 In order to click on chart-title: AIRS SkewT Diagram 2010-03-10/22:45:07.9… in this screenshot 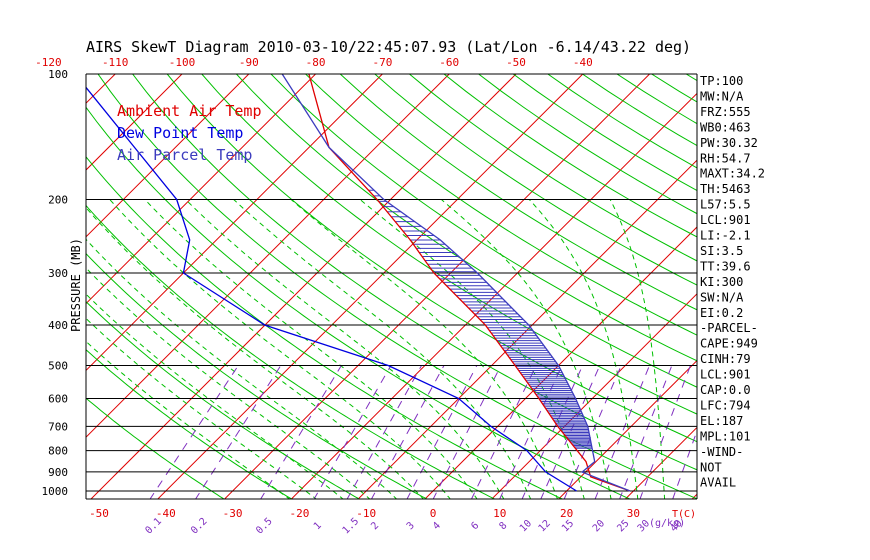, I will do `click(388, 47)`.